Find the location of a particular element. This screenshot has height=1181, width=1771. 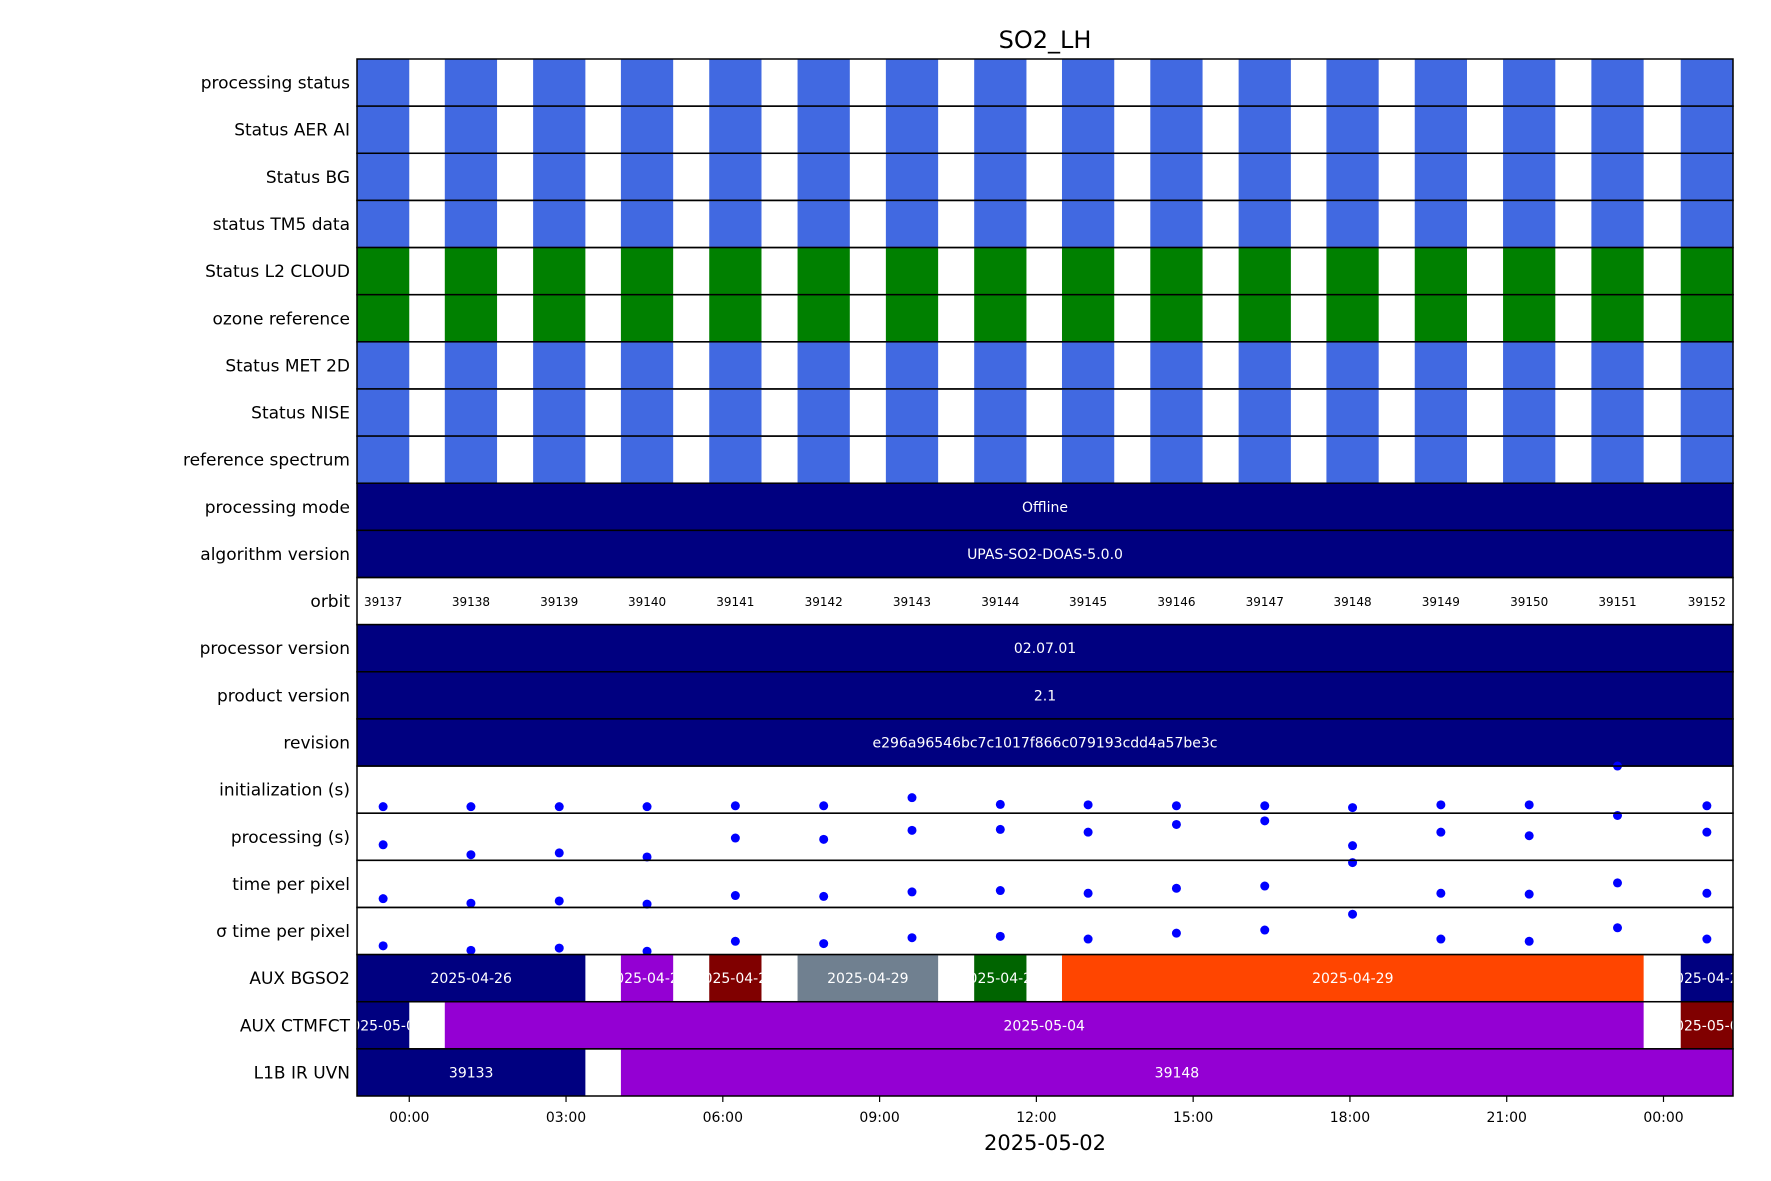

row-label: σ time per pixel is located at coordinates (283, 932).